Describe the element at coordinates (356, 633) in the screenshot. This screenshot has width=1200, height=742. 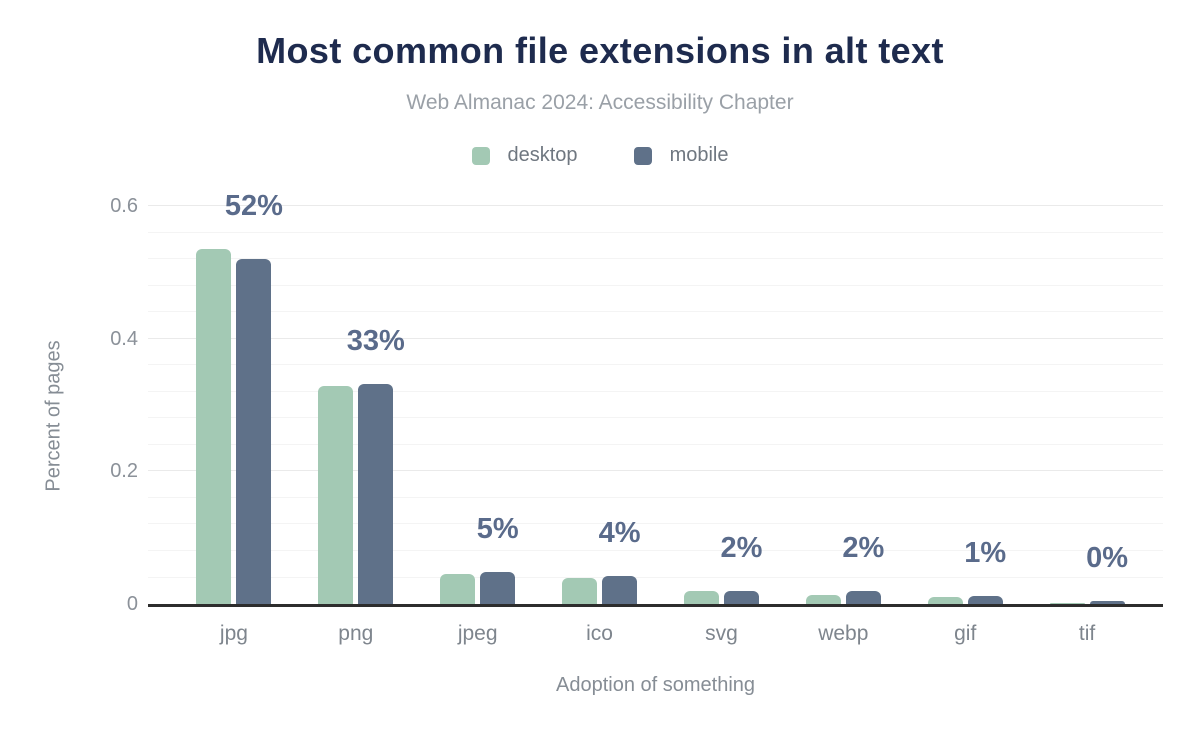
I see `x-tick-label-png: png` at that location.